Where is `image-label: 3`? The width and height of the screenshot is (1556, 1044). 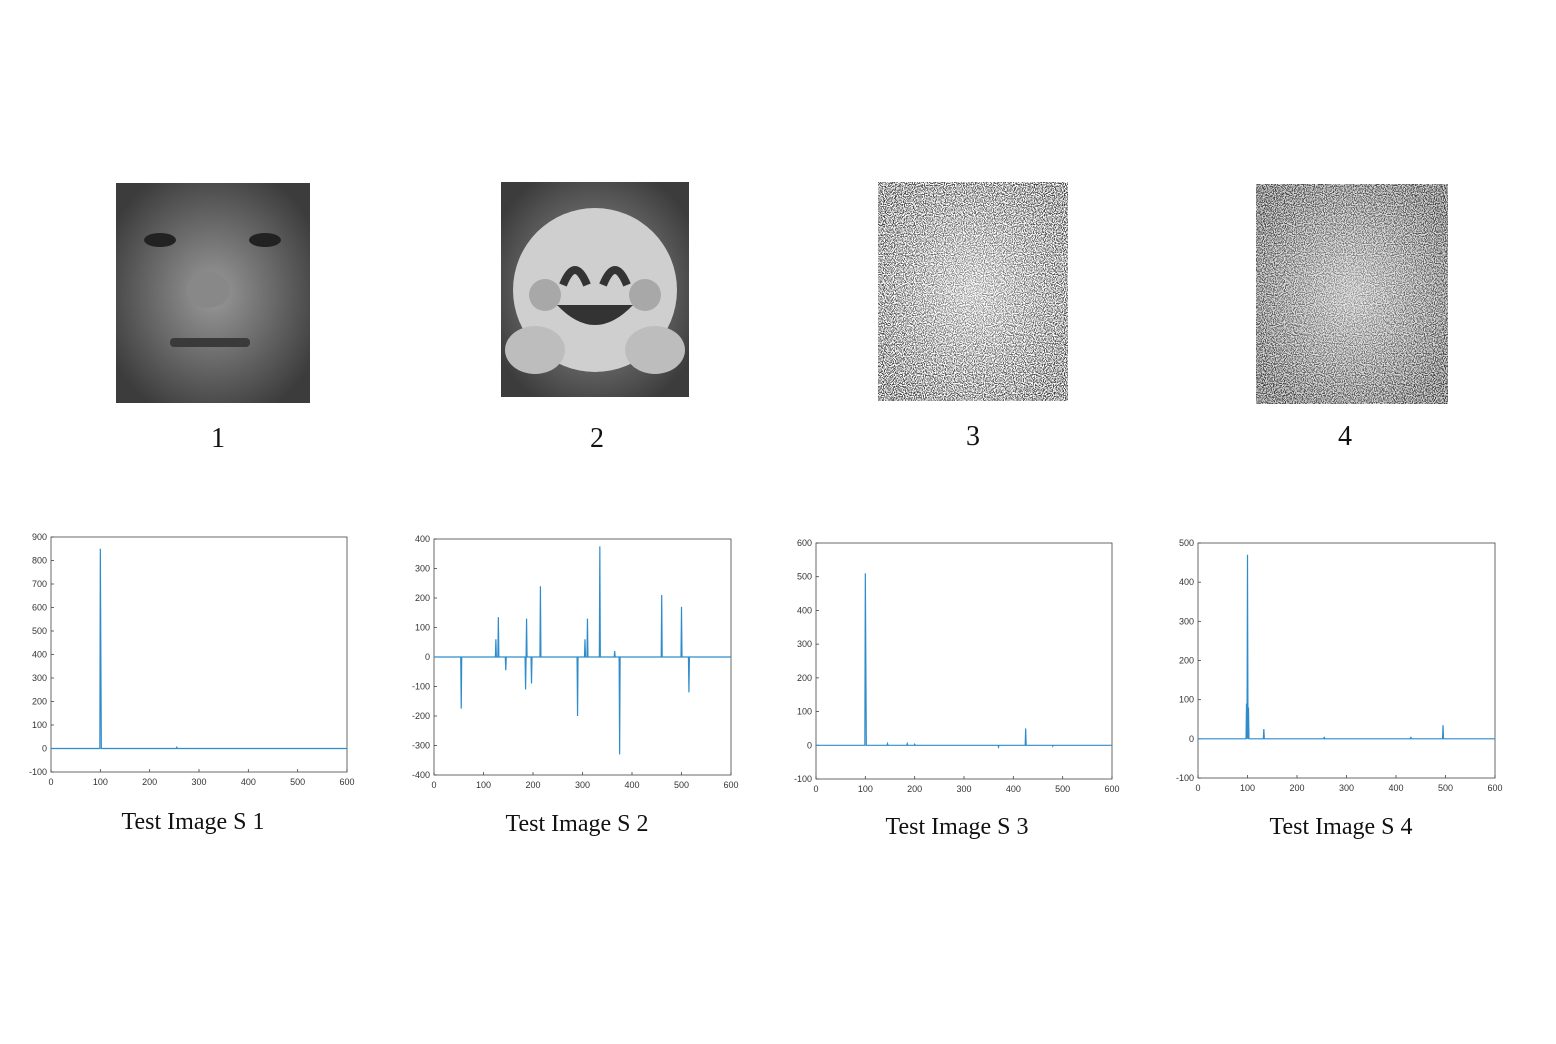 image-label: 3 is located at coordinates (973, 436).